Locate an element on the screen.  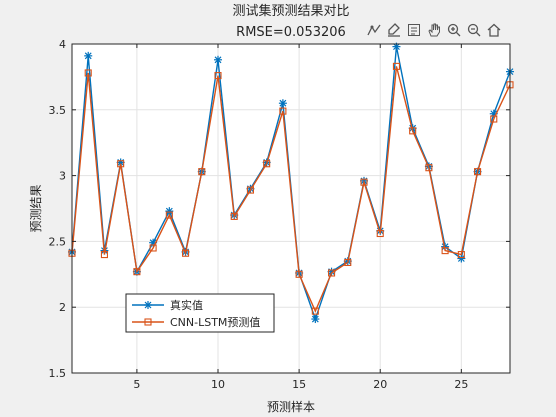
y-tick-label: 2 is located at coordinates (62, 307).